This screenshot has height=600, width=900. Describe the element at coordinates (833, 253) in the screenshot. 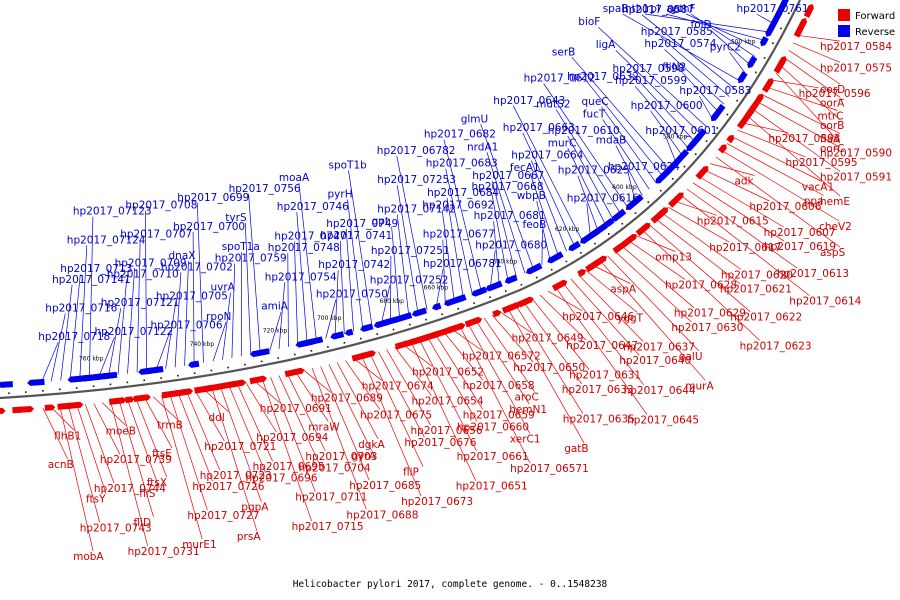

I see `gene-label-asps: aspS` at that location.